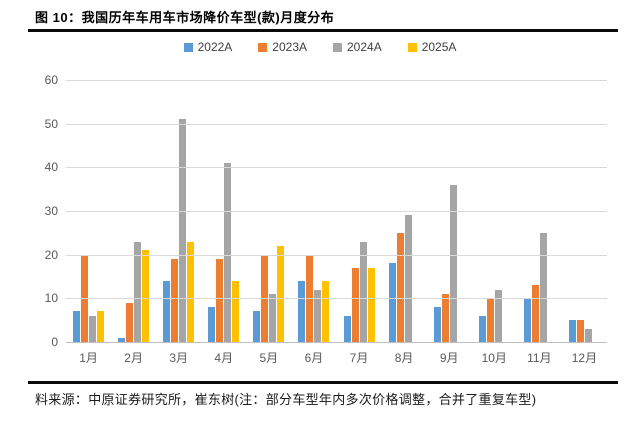 Image resolution: width=640 pixels, height=424 pixels. Describe the element at coordinates (572, 331) in the screenshot. I see `bar-2022A-12月` at that location.